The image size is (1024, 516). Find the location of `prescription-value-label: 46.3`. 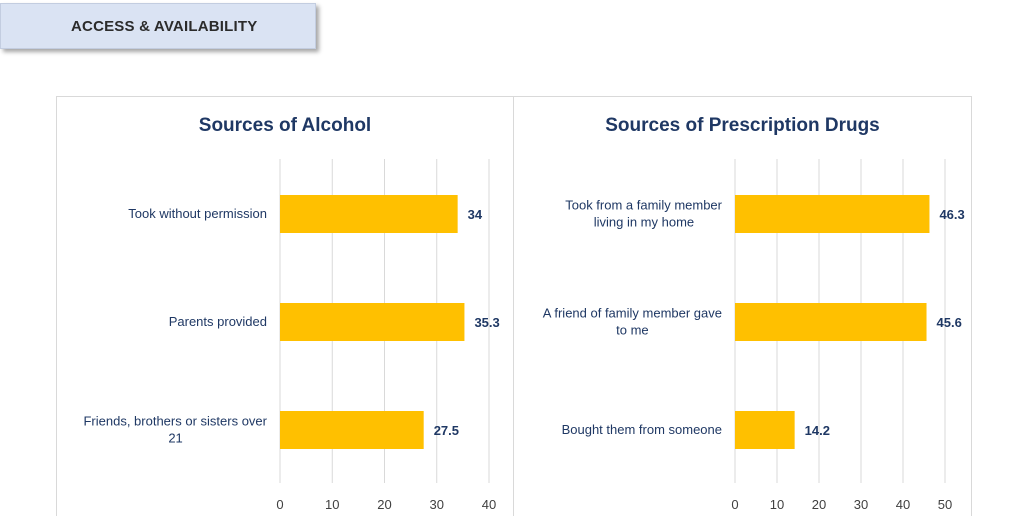

prescription-value-label: 46.3 is located at coordinates (951, 214).